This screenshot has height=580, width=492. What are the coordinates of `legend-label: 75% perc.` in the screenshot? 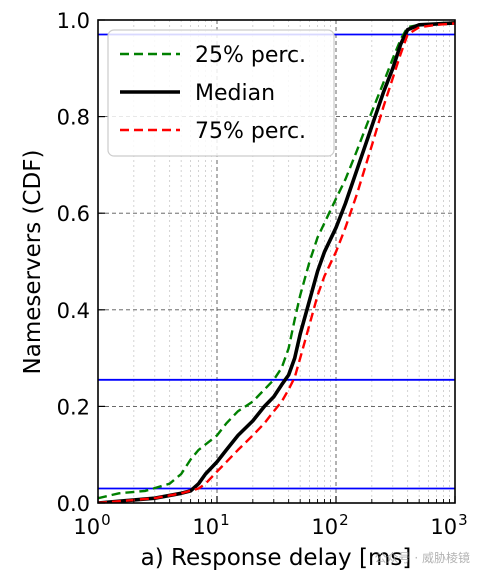 It's located at (250, 131).